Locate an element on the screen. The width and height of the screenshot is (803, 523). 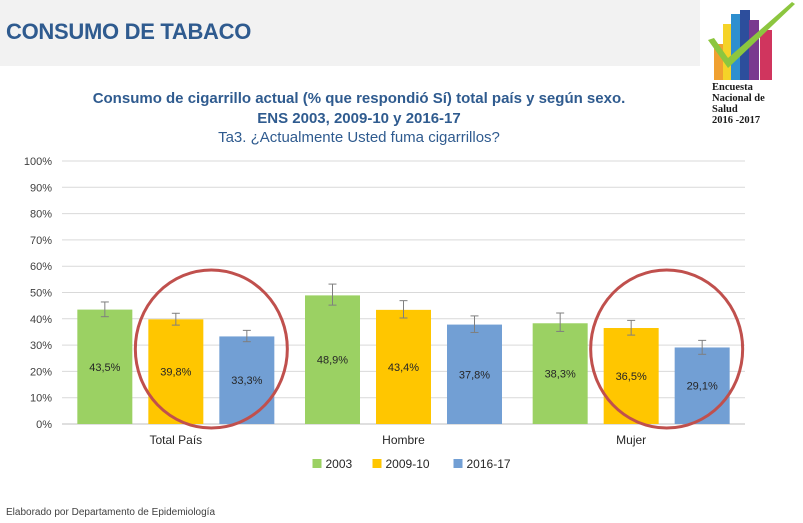
y-tick-label: 20% is located at coordinates (41, 372).